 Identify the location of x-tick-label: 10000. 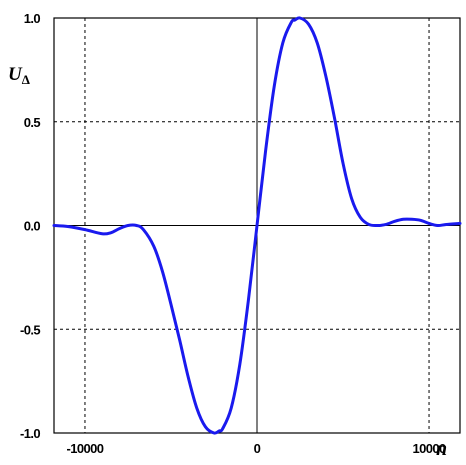
(429, 448).